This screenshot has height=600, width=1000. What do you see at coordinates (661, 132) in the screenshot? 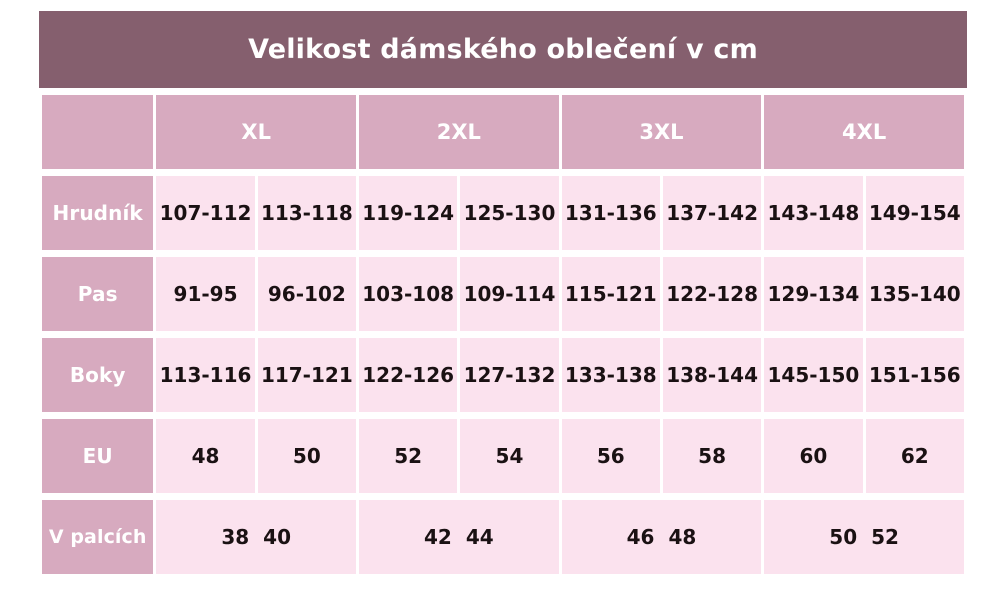
I see `size-header-3xl: 3XL` at bounding box center [661, 132].